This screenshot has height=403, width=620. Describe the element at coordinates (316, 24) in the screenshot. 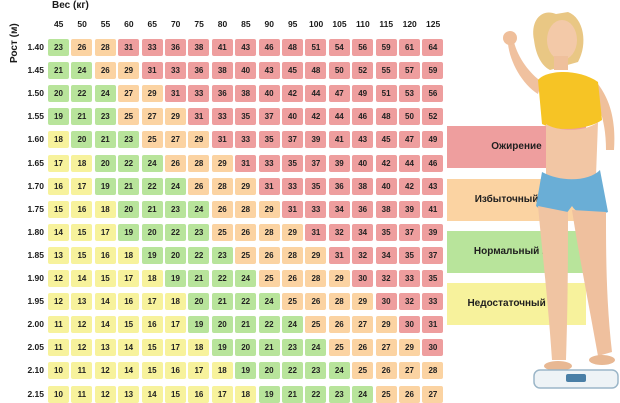

I see `x-tick-label: 100` at that location.